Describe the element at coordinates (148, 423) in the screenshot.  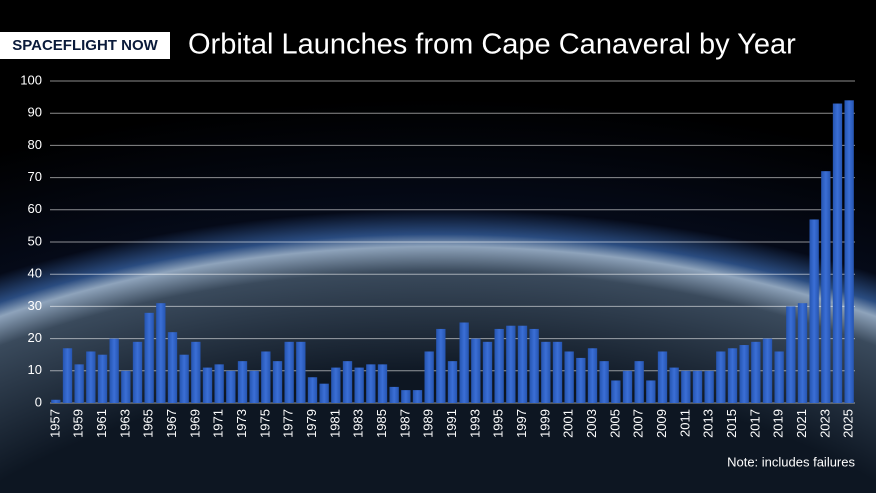
I see `x-tick-label: 1965` at that location.